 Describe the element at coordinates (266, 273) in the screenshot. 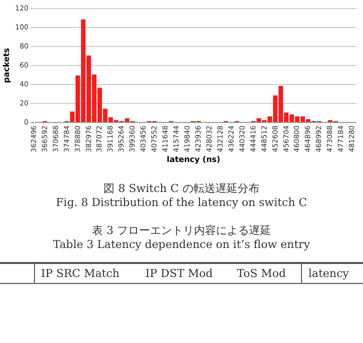

I see `text: ToS Mod` at that location.